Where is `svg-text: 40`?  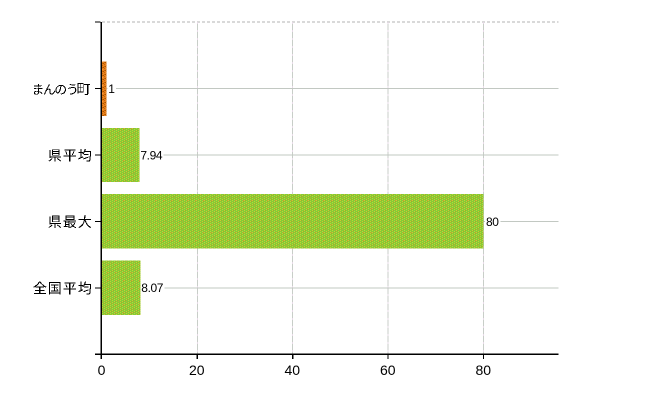
svg-text: 40 is located at coordinates (293, 370).